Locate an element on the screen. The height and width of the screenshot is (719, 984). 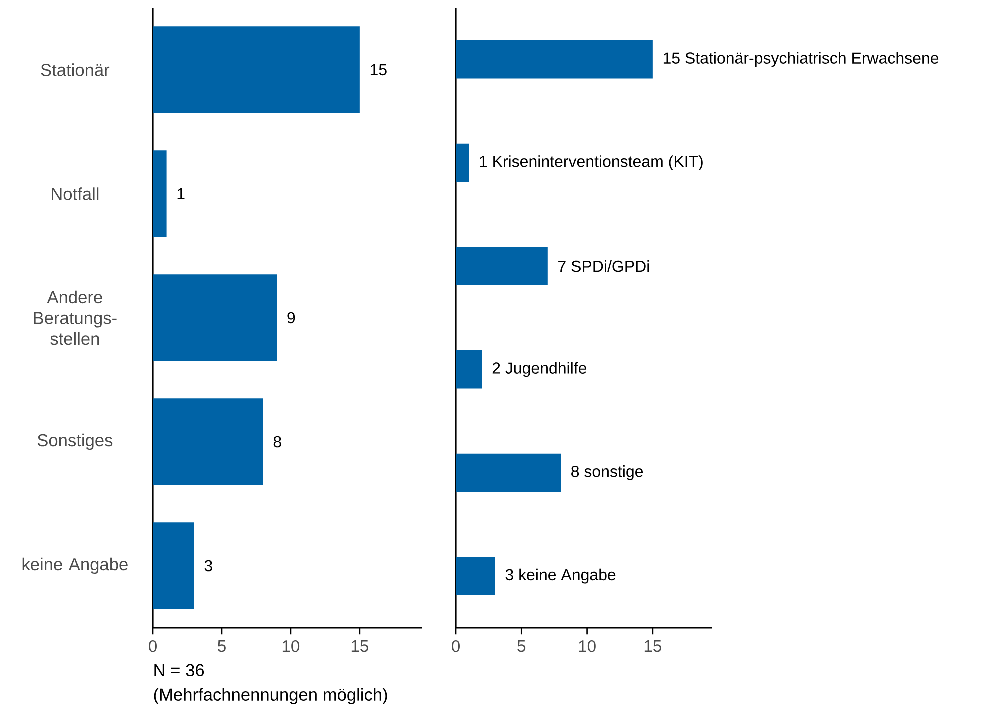
text: N = 36 is located at coordinates (179, 670).